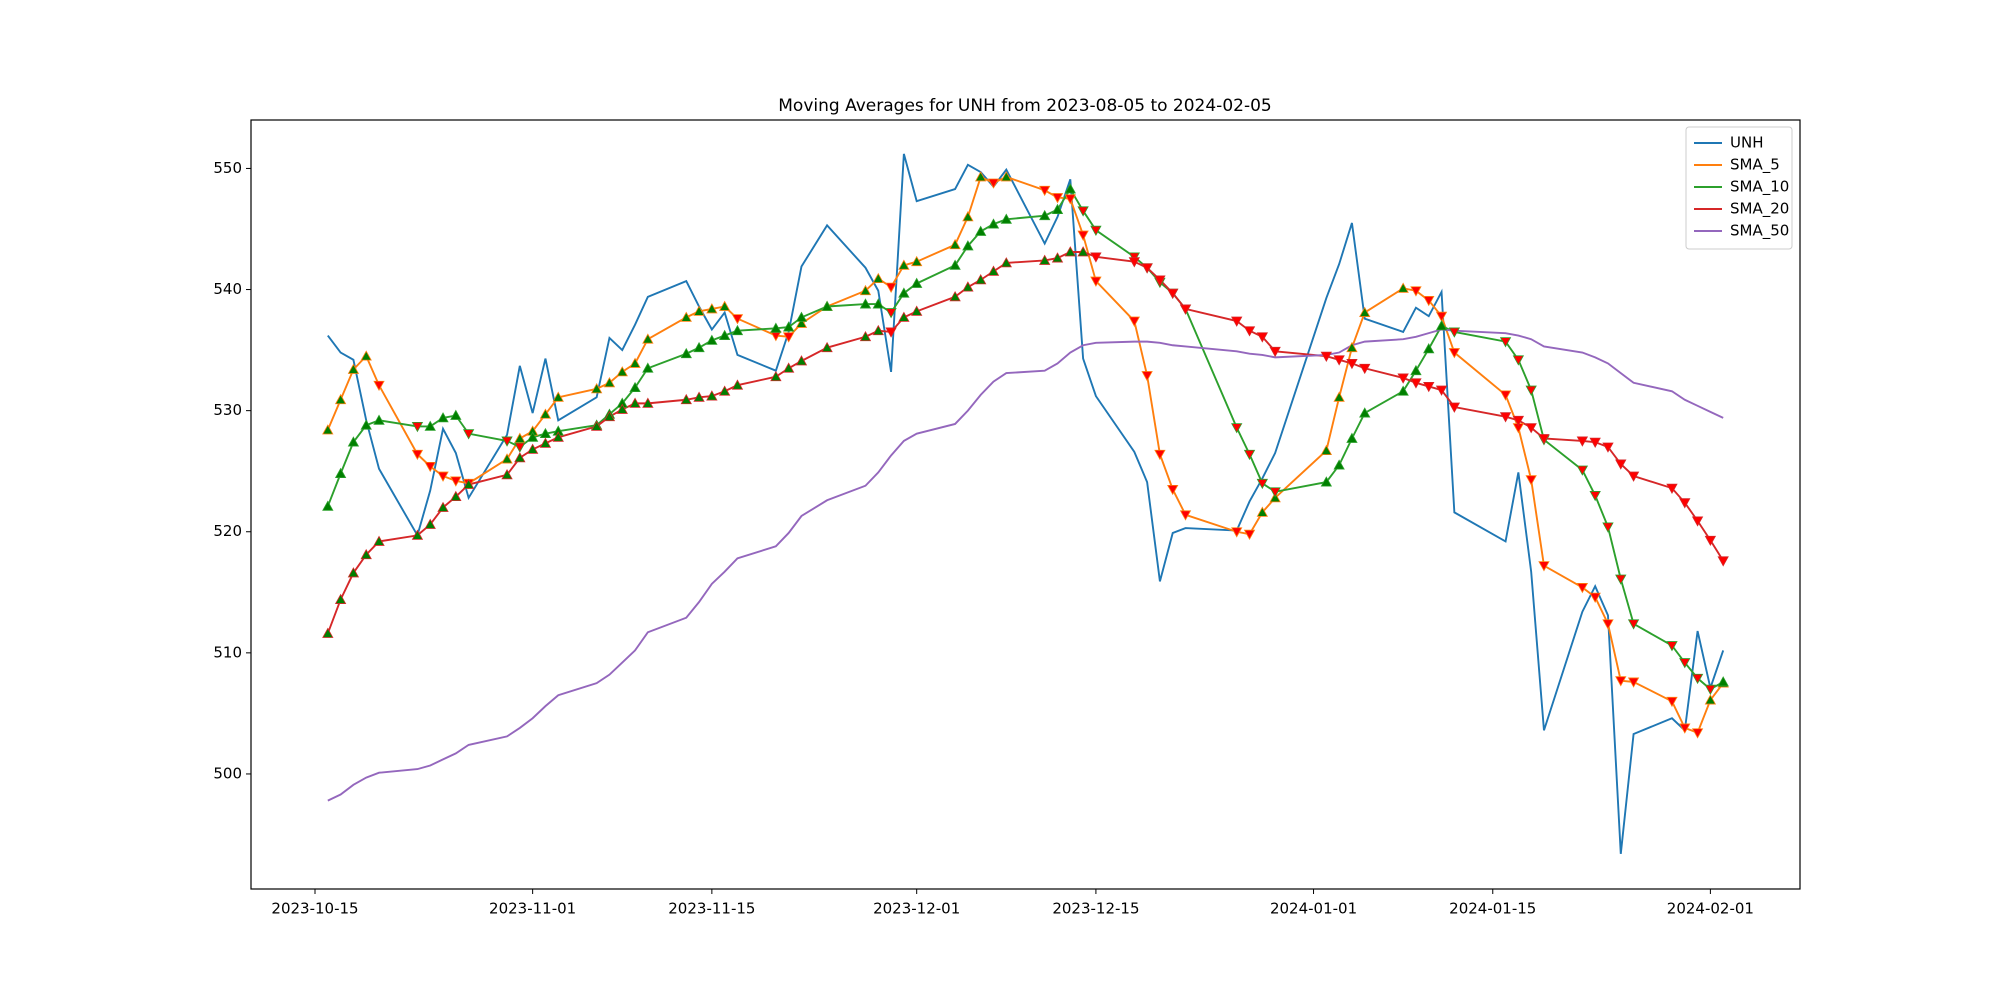 This screenshot has width=2000, height=1000. Describe the element at coordinates (1492, 909) in the screenshot. I see `x-tick-label: 2024-01-15` at that location.